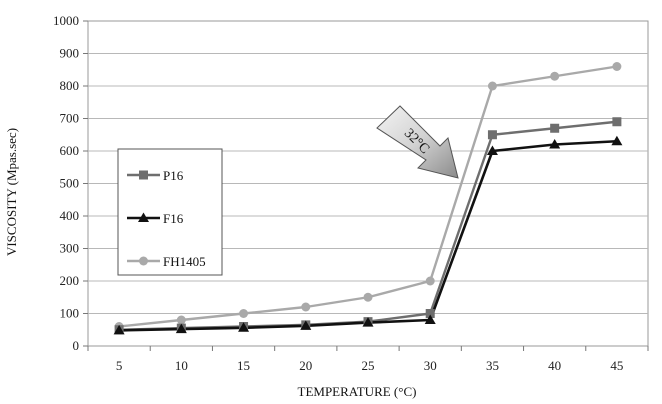 The image size is (662, 404). What do you see at coordinates (357, 391) in the screenshot?
I see `x-axis-label: TEMPERATURE (°C)` at bounding box center [357, 391].